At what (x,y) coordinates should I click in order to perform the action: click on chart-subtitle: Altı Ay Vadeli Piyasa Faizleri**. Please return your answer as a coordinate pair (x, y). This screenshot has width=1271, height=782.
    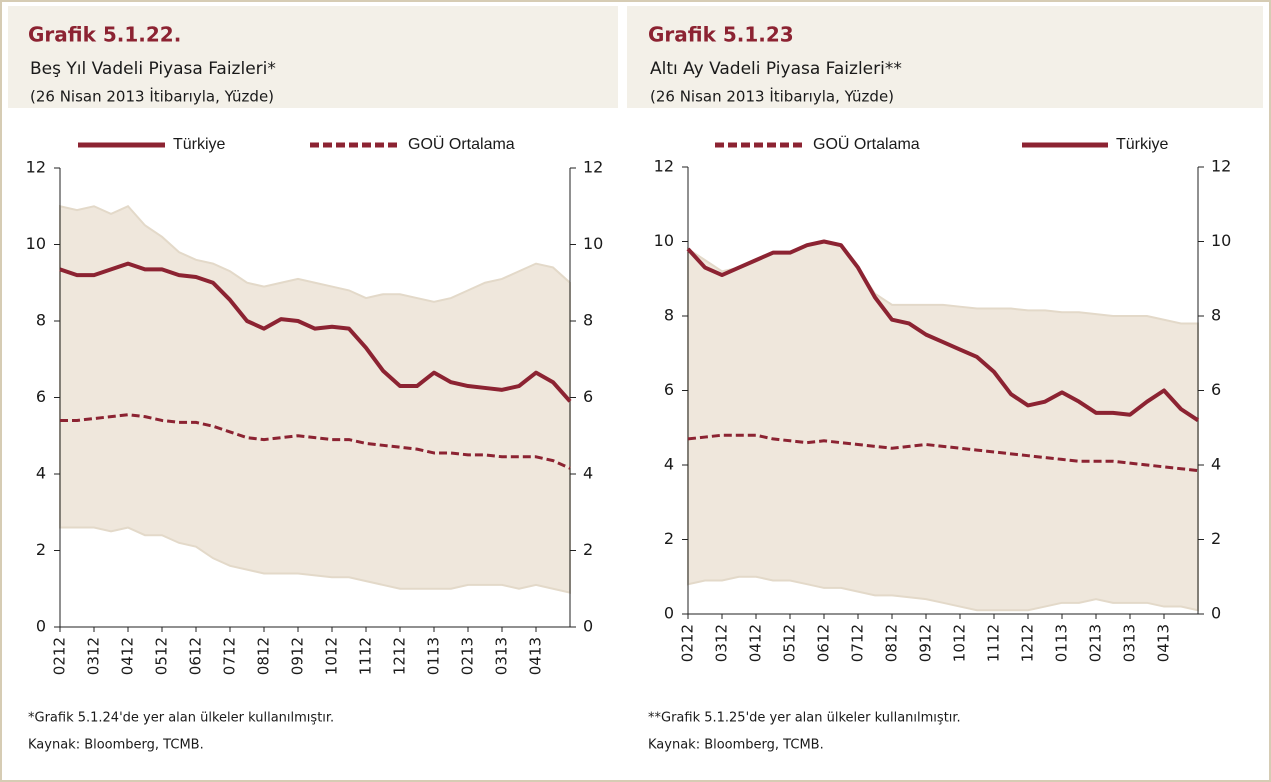
    Looking at the image, I should click on (776, 69).